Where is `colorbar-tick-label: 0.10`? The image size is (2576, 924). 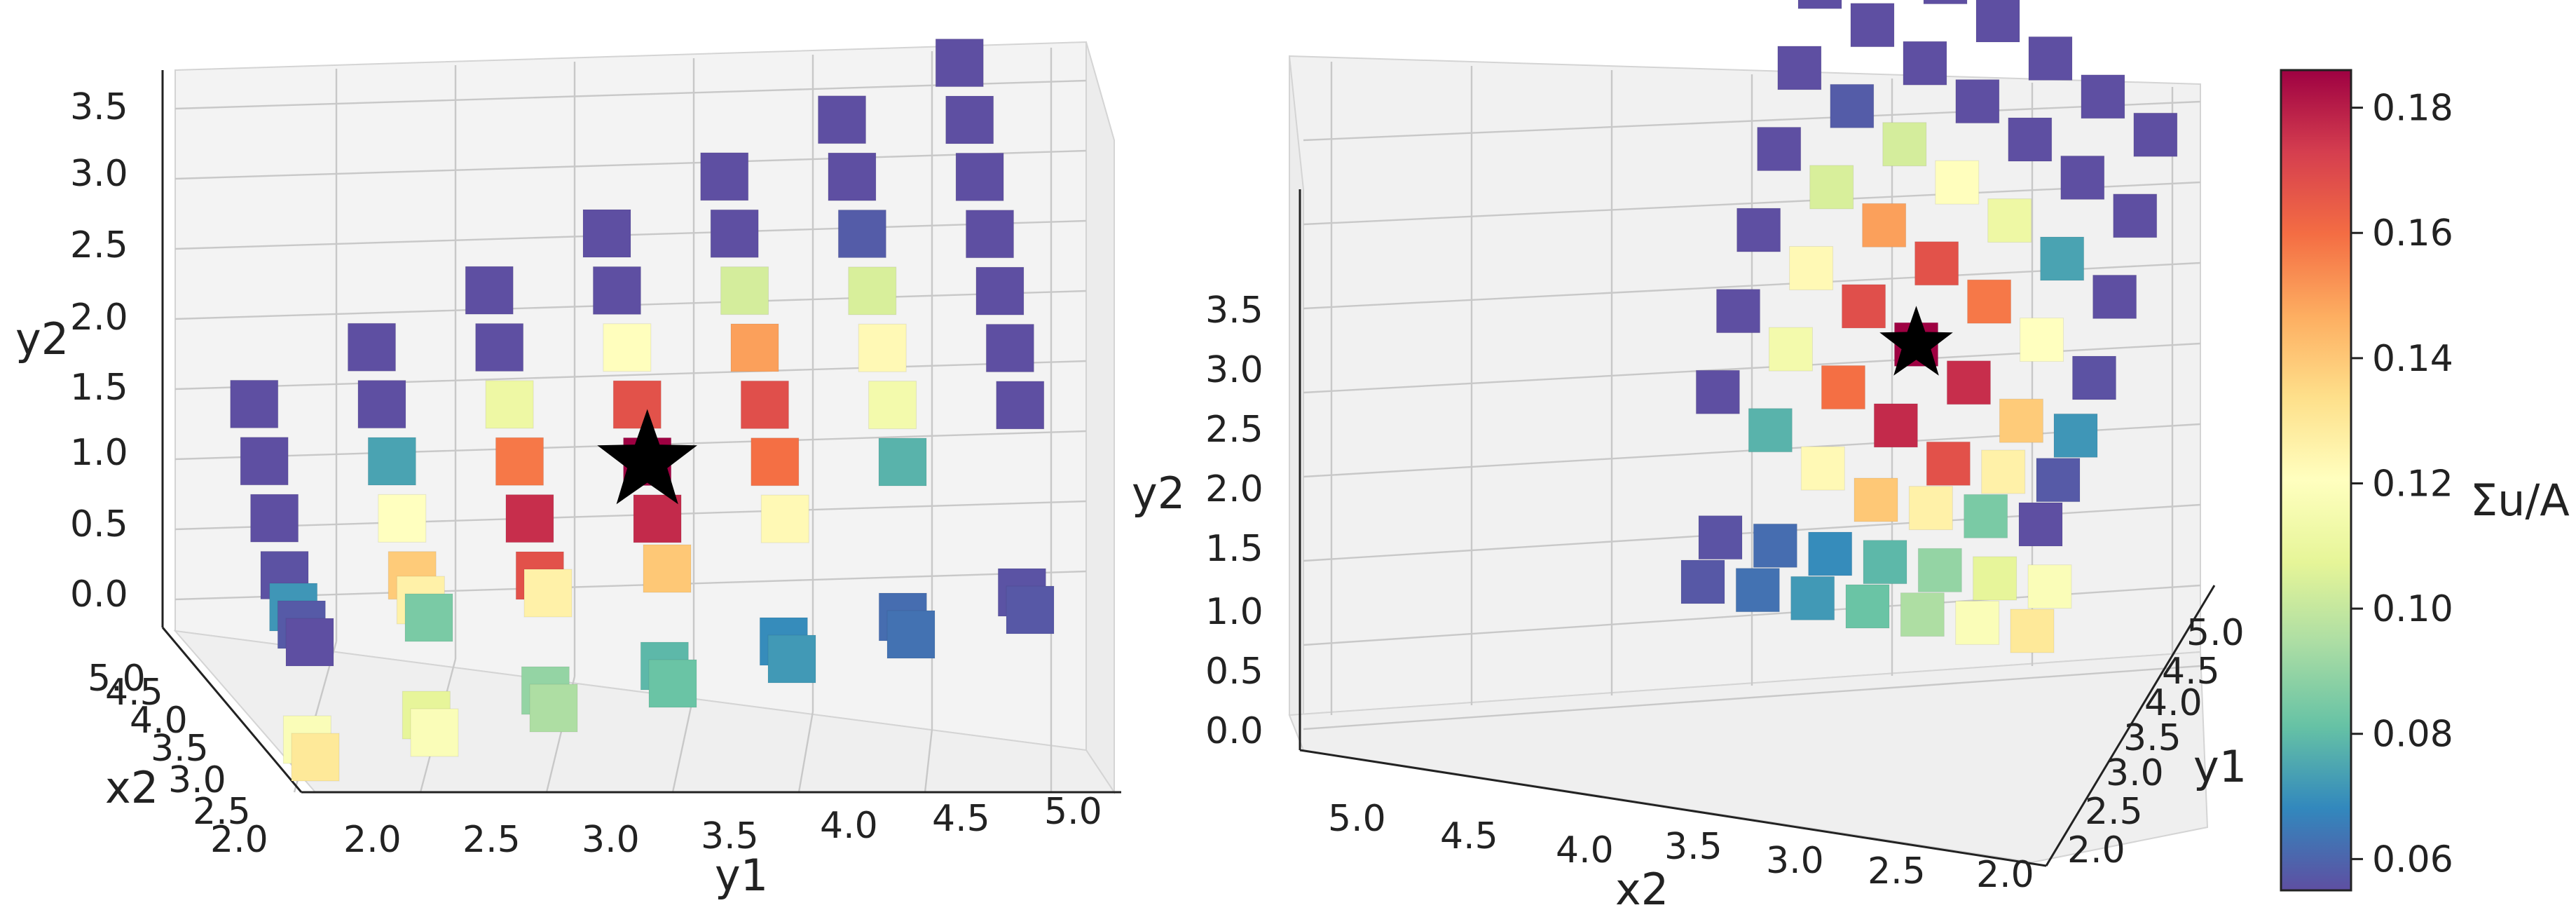 colorbar-tick-label: 0.10 is located at coordinates (2412, 609).